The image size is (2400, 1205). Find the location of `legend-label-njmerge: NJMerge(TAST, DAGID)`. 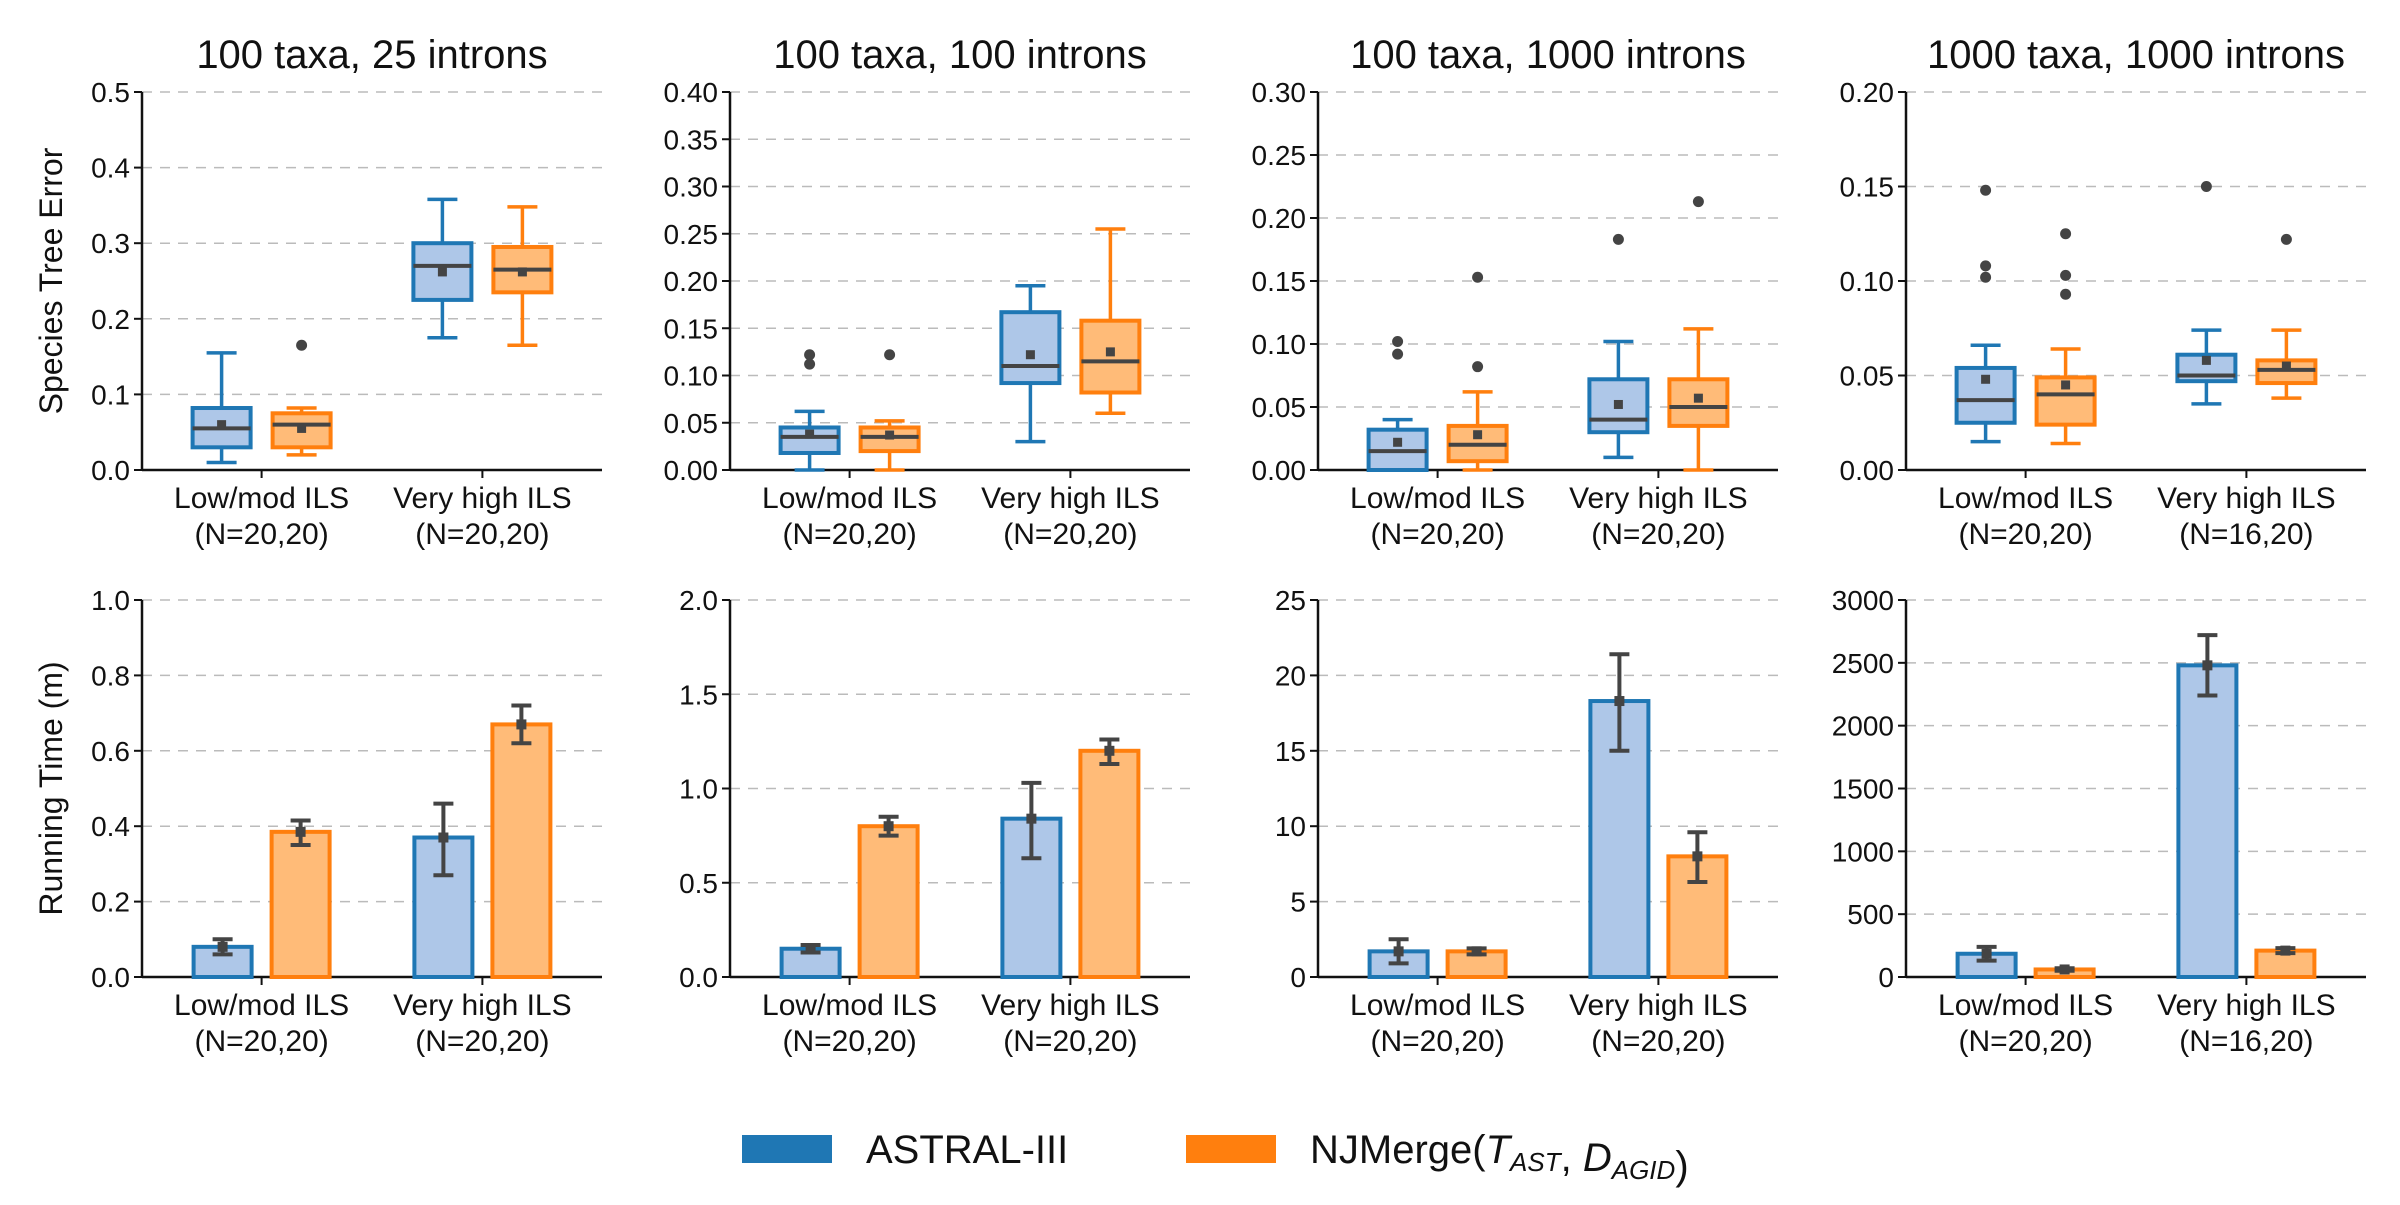

legend-label-njmerge: NJMerge(TAST, DAGID) is located at coordinates (1499, 1158).